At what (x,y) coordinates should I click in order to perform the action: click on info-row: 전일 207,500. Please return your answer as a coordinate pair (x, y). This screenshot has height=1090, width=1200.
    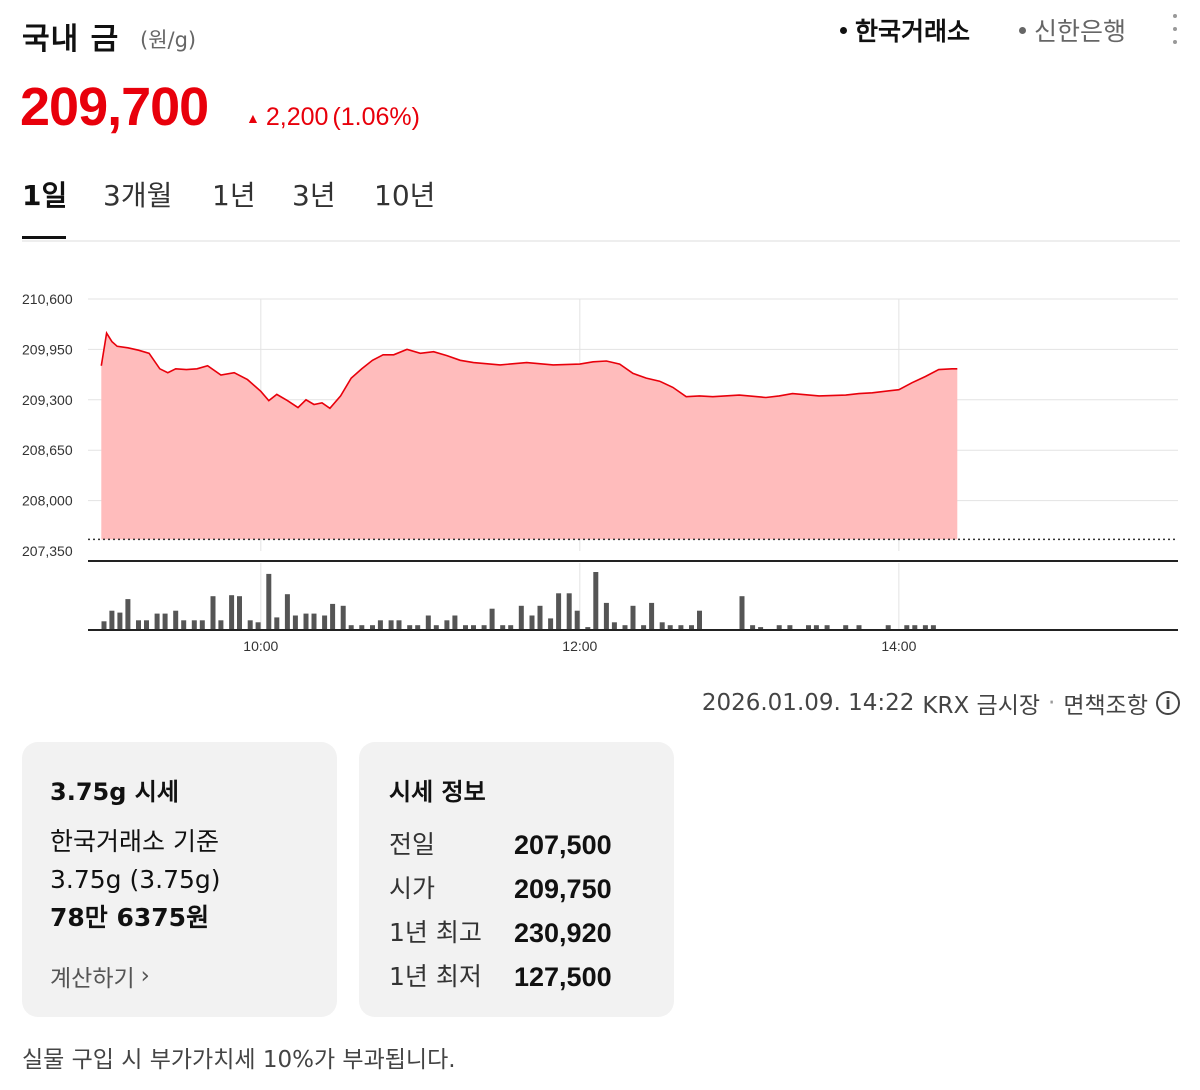
    Looking at the image, I should click on (531, 845).